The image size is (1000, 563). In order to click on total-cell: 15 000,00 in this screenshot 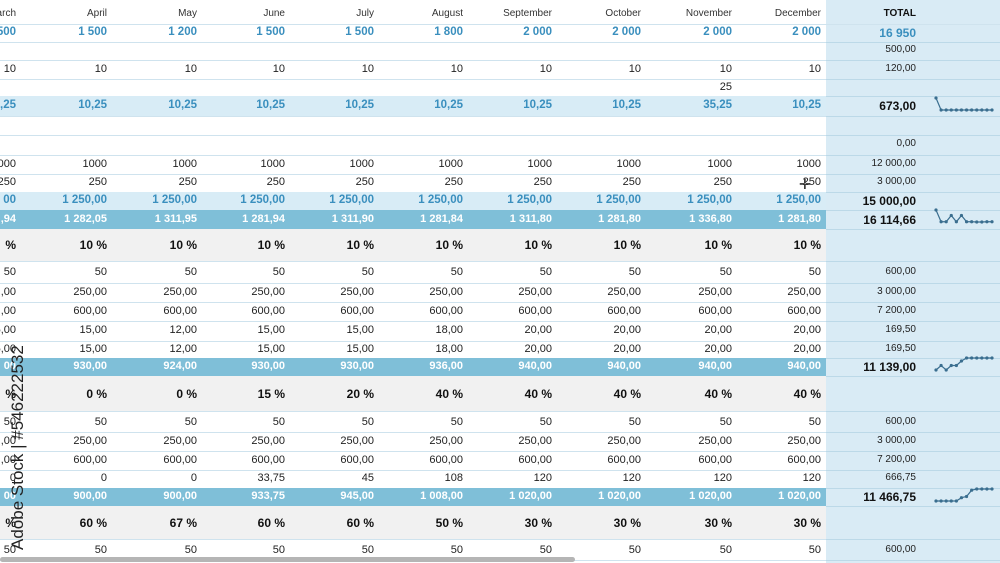, I will do `click(889, 201)`.